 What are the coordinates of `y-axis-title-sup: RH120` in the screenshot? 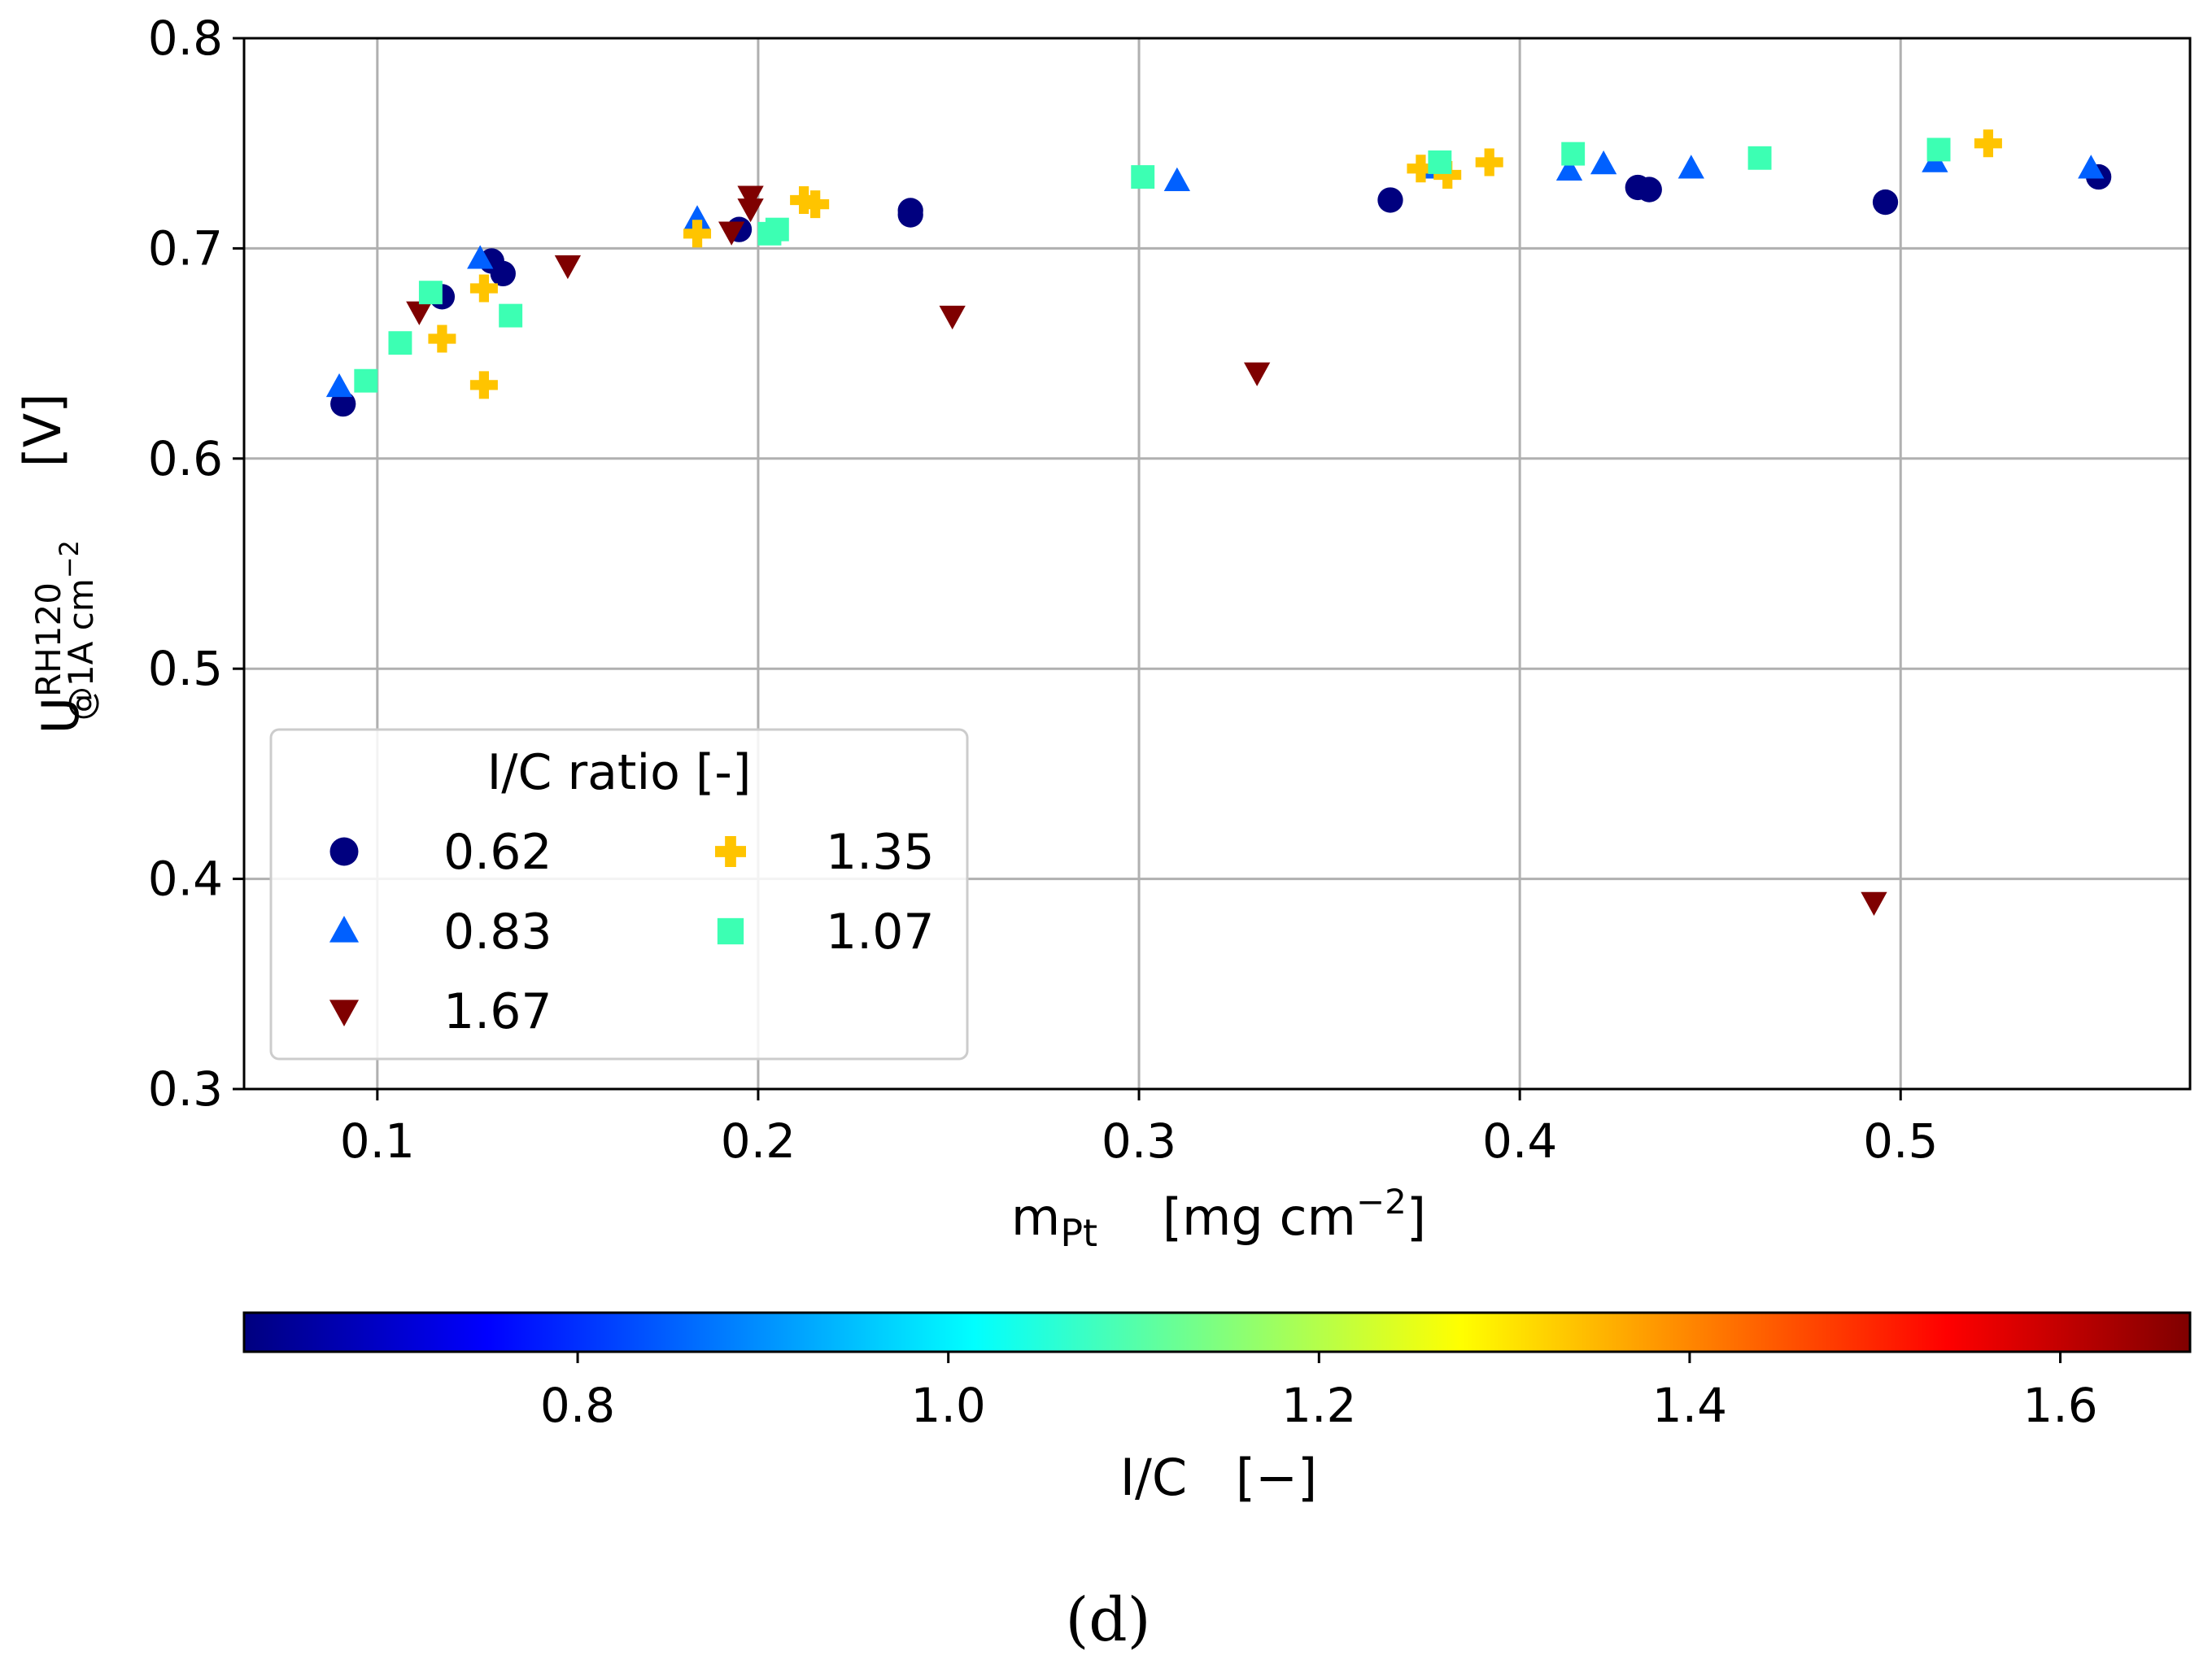 It's located at (48, 640).